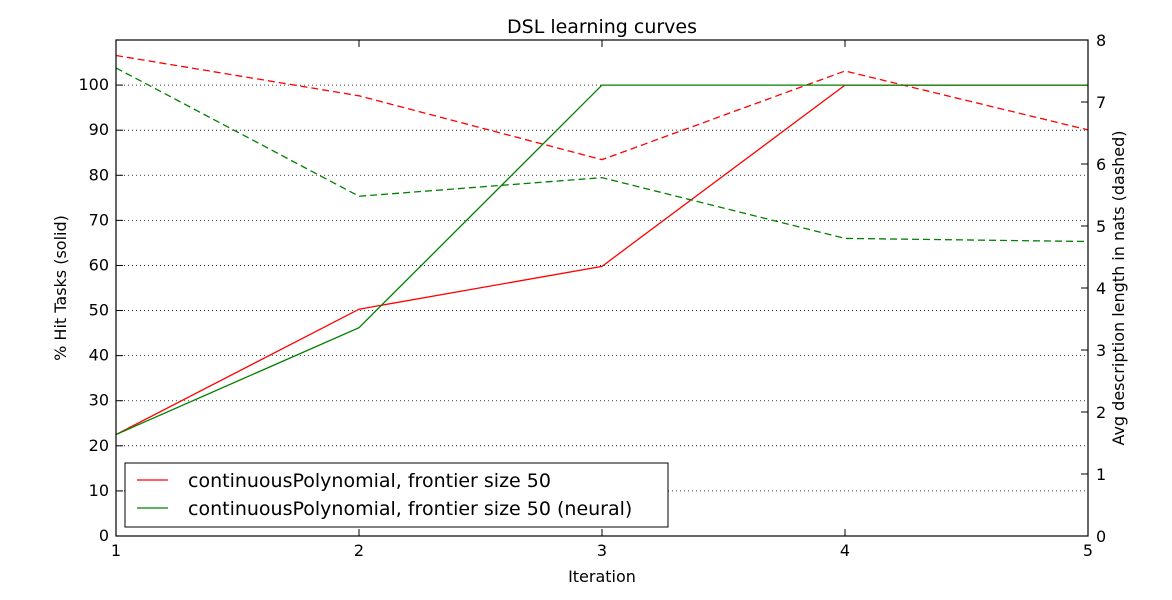  Describe the element at coordinates (99, 129) in the screenshot. I see `y-tick-label-90: 90` at that location.